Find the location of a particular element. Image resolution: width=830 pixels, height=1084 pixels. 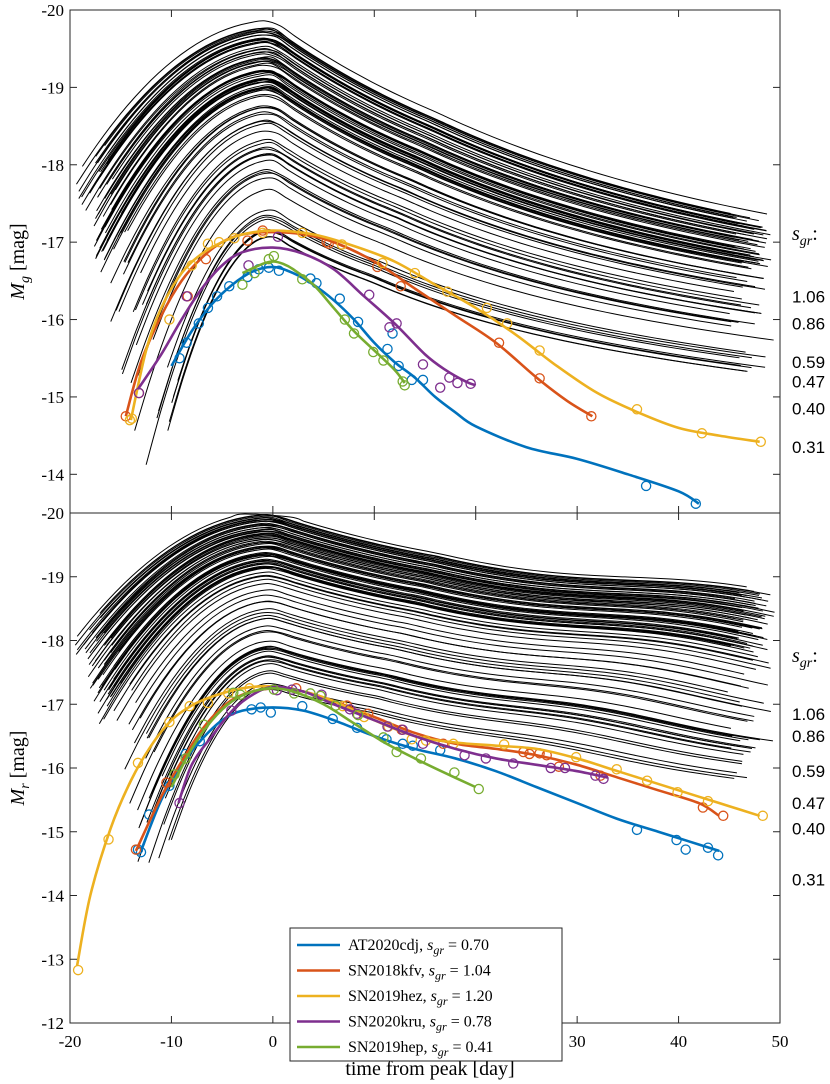

legend-entry-value: 1.20 is located at coordinates (479, 996).